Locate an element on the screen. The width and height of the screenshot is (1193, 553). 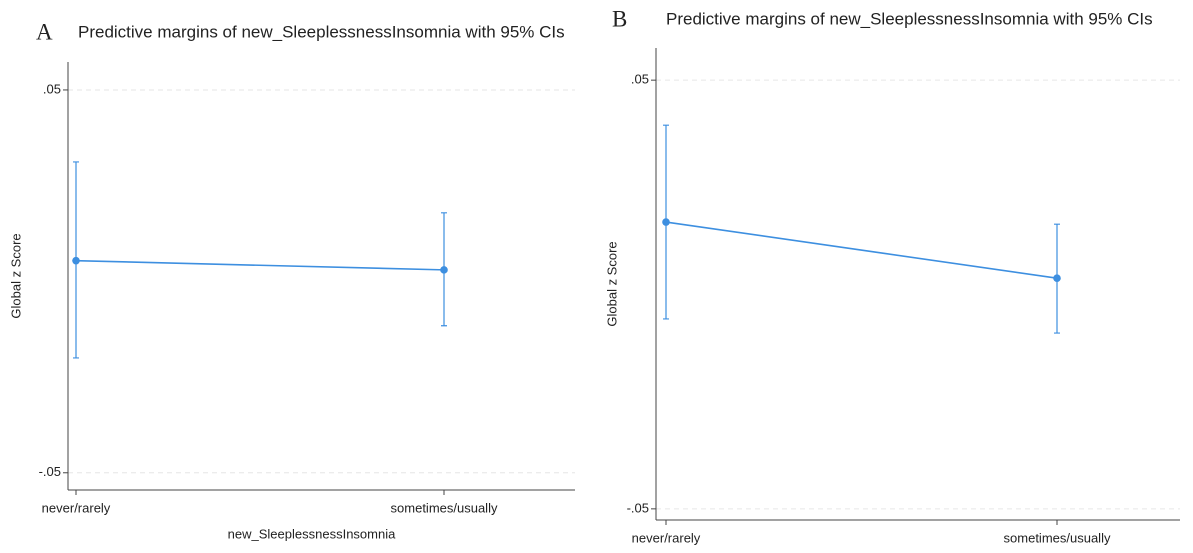
x-axis-label: new_SleeplessnessInsomnia is located at coordinates (312, 533).